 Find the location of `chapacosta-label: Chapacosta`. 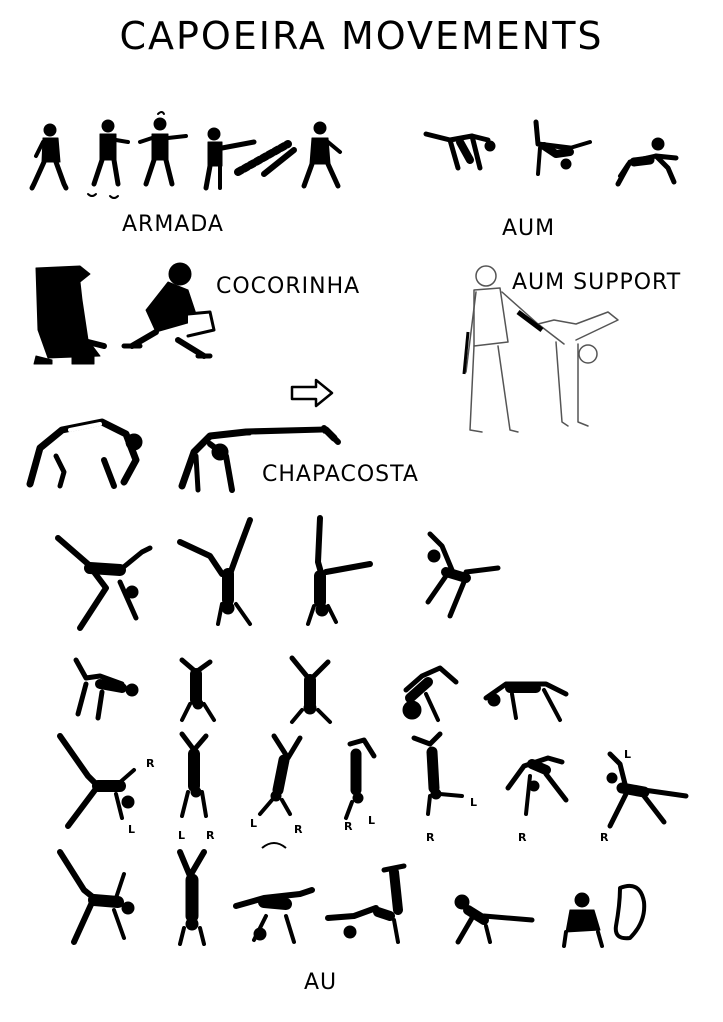

chapacosta-label: Chapacosta is located at coordinates (340, 474).